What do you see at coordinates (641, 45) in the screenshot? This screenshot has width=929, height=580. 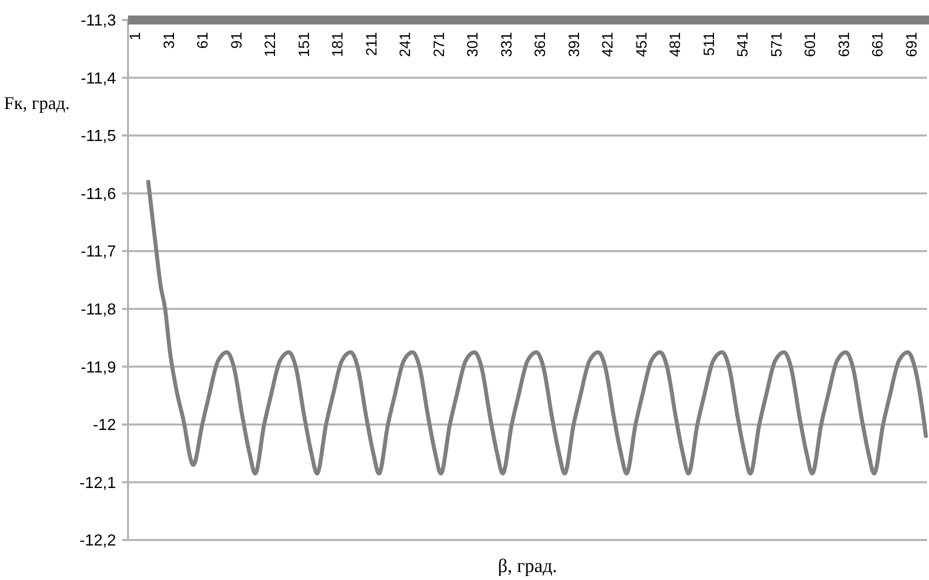 I see `x-tick-label: 451` at bounding box center [641, 45].